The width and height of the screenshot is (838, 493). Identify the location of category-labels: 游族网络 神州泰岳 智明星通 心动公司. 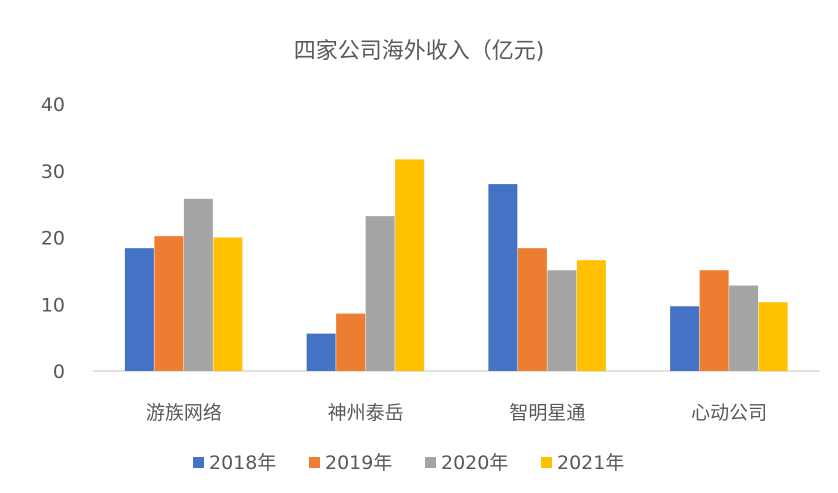
(456, 413).